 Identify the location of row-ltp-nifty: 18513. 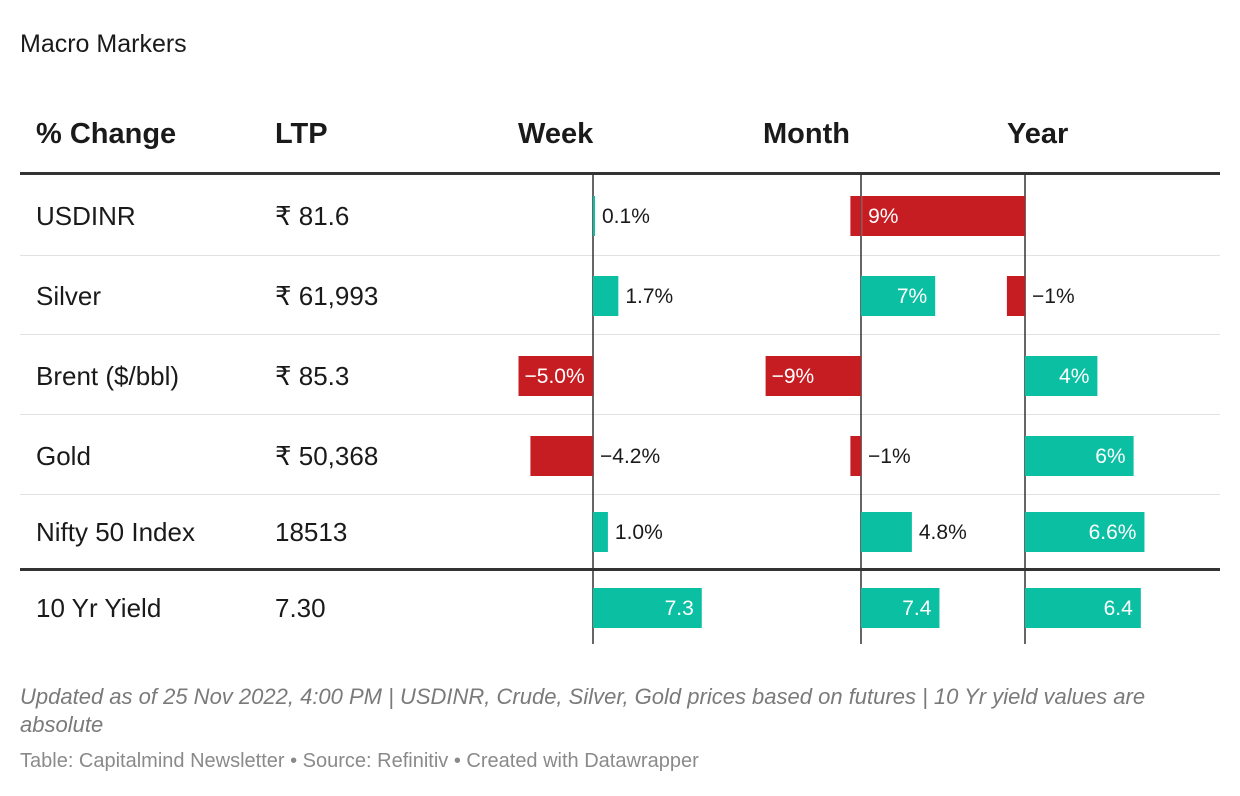
(311, 532).